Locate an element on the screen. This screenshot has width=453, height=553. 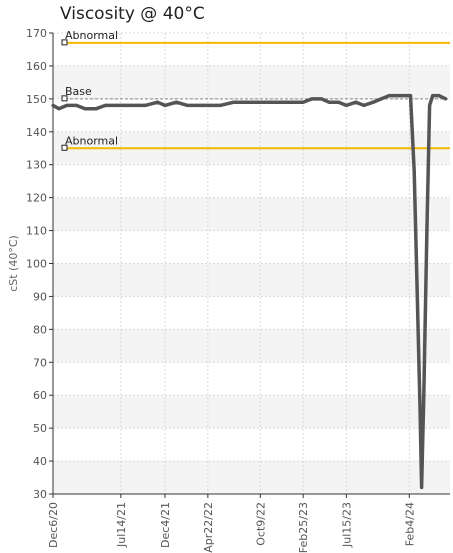
y-tick-label: 100 is located at coordinates (36, 264).